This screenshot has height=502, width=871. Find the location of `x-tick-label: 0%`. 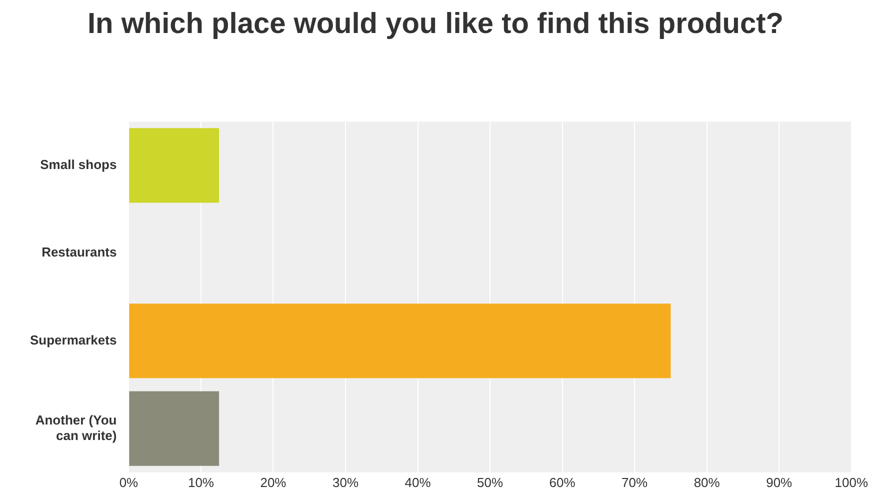

x-tick-label: 0% is located at coordinates (129, 482).